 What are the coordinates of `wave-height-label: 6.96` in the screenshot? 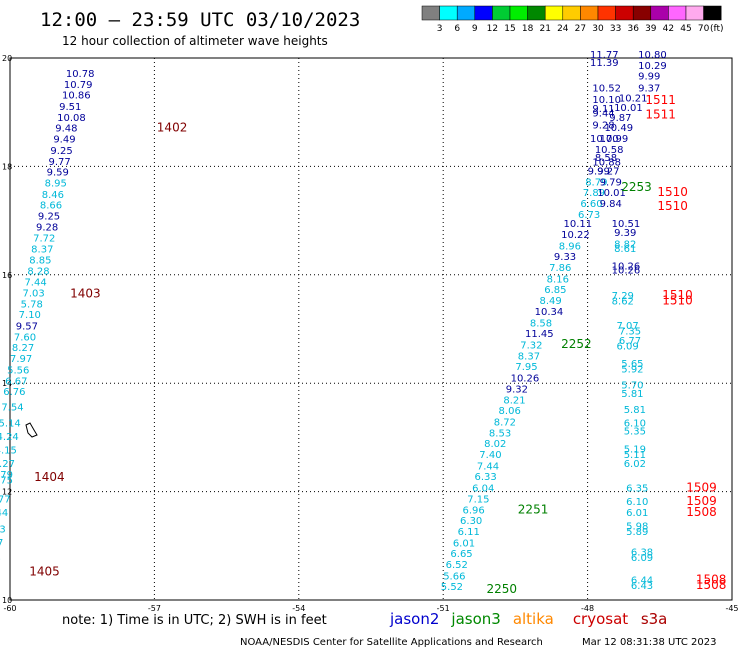 It's located at (473, 510).